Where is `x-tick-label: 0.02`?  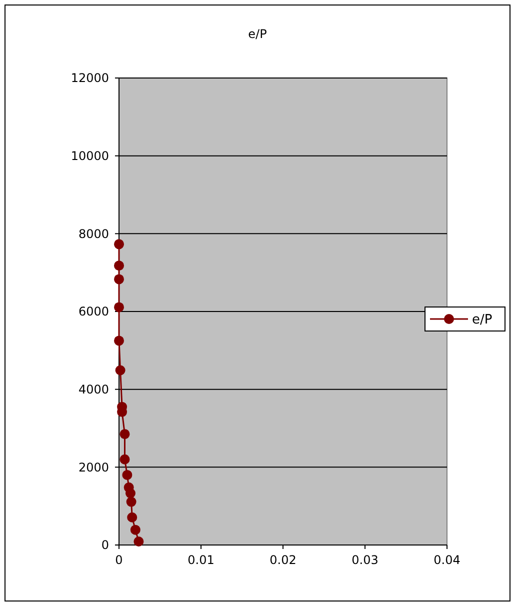
x-tick-label: 0.02 is located at coordinates (283, 560).